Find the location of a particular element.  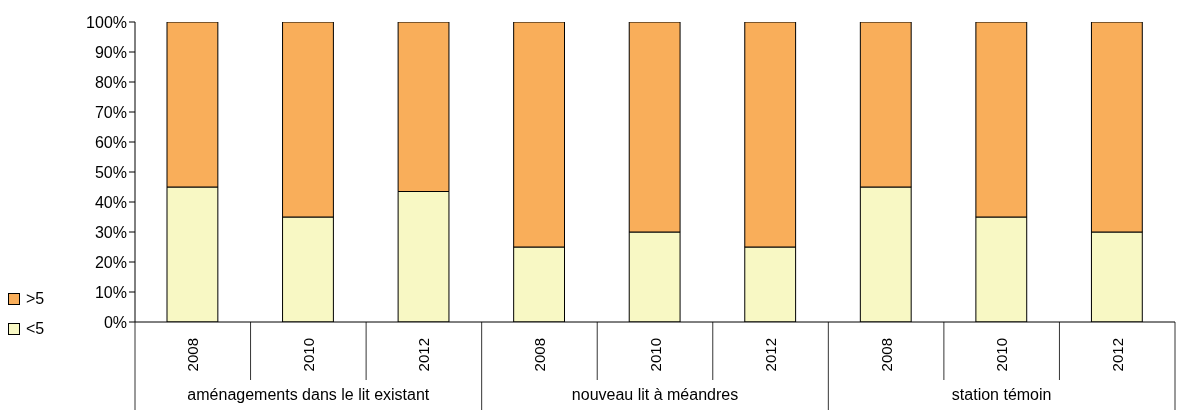

y-tick-label: 40% is located at coordinates (110, 202).